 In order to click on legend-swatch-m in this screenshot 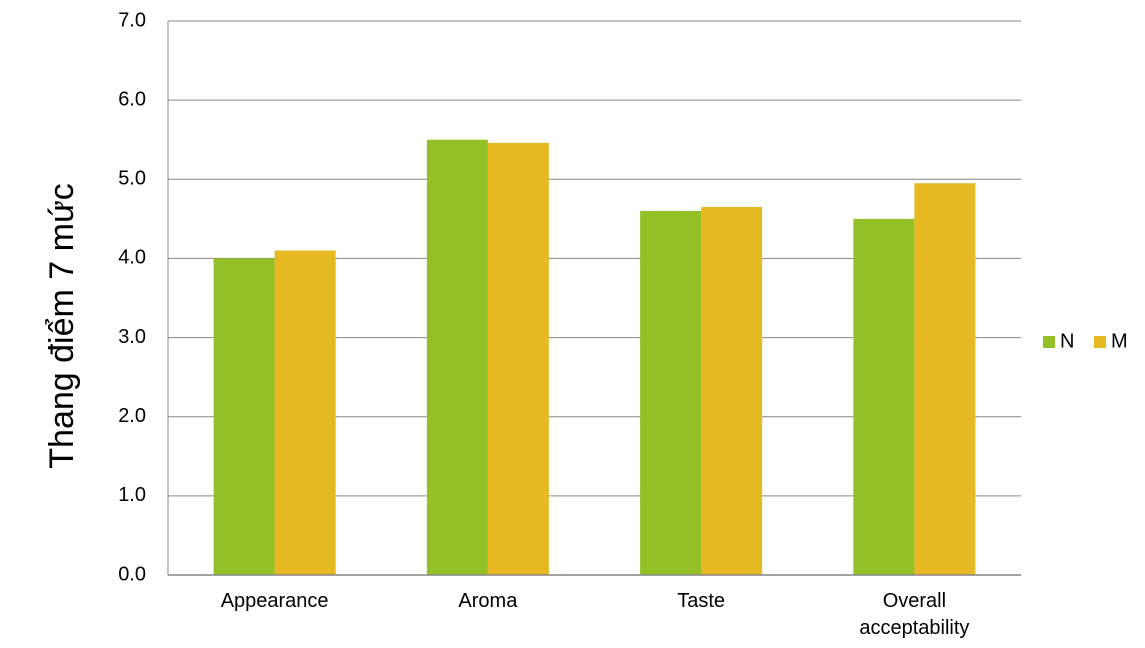, I will do `click(1100, 342)`.